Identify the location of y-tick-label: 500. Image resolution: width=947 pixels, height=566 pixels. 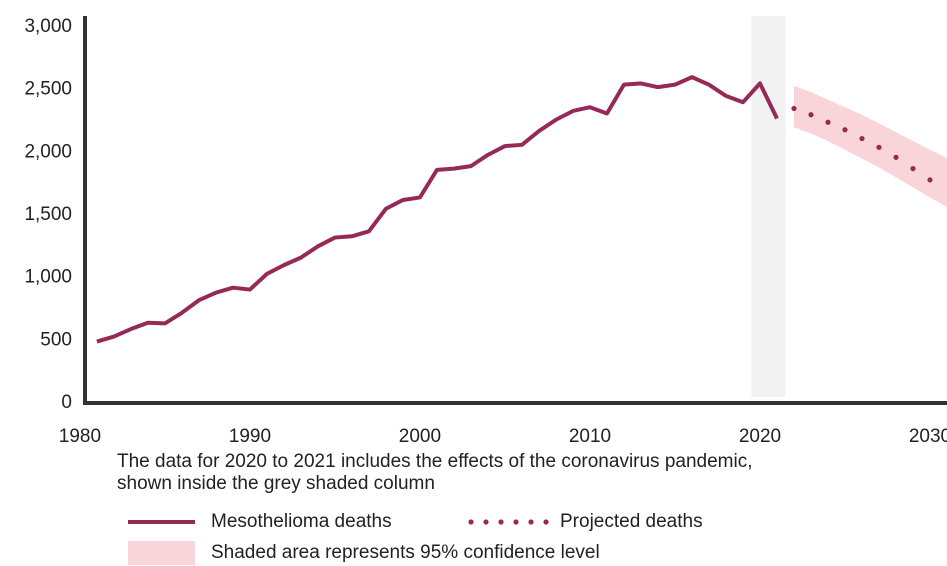
(56, 339).